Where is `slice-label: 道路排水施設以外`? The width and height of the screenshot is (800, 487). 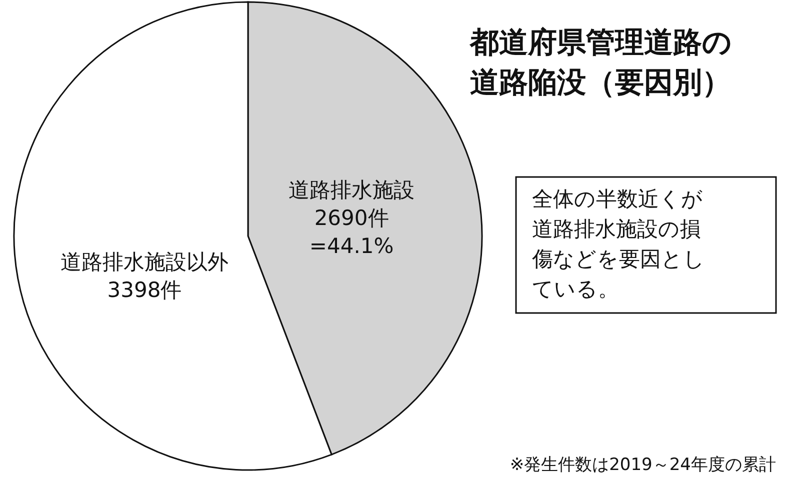 slice-label: 道路排水施設以外 is located at coordinates (144, 262).